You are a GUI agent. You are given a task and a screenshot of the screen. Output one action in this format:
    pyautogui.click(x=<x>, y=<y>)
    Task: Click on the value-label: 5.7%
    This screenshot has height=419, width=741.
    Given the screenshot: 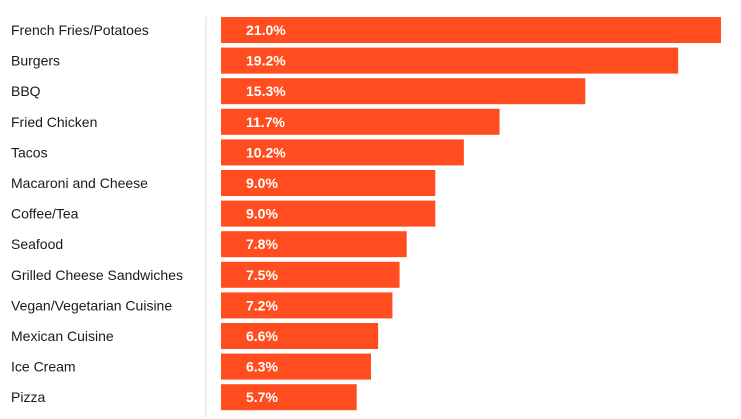 What is the action you would take?
    pyautogui.click(x=262, y=397)
    